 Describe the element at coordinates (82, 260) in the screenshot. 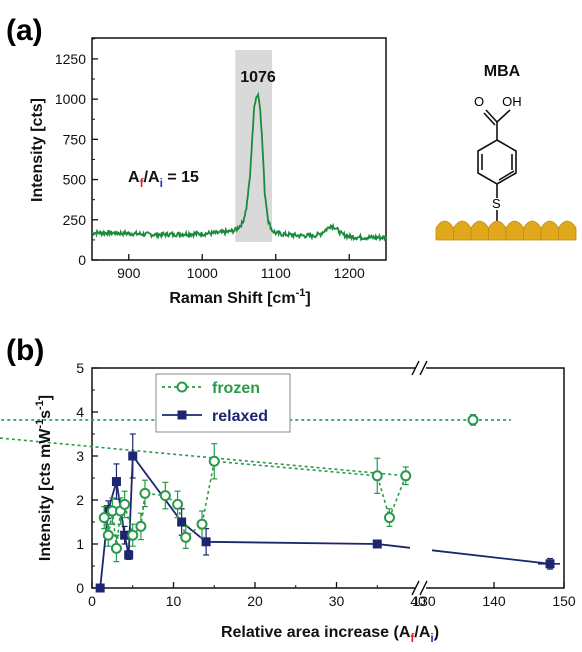

I see `y-tick-label-a: 0` at that location.